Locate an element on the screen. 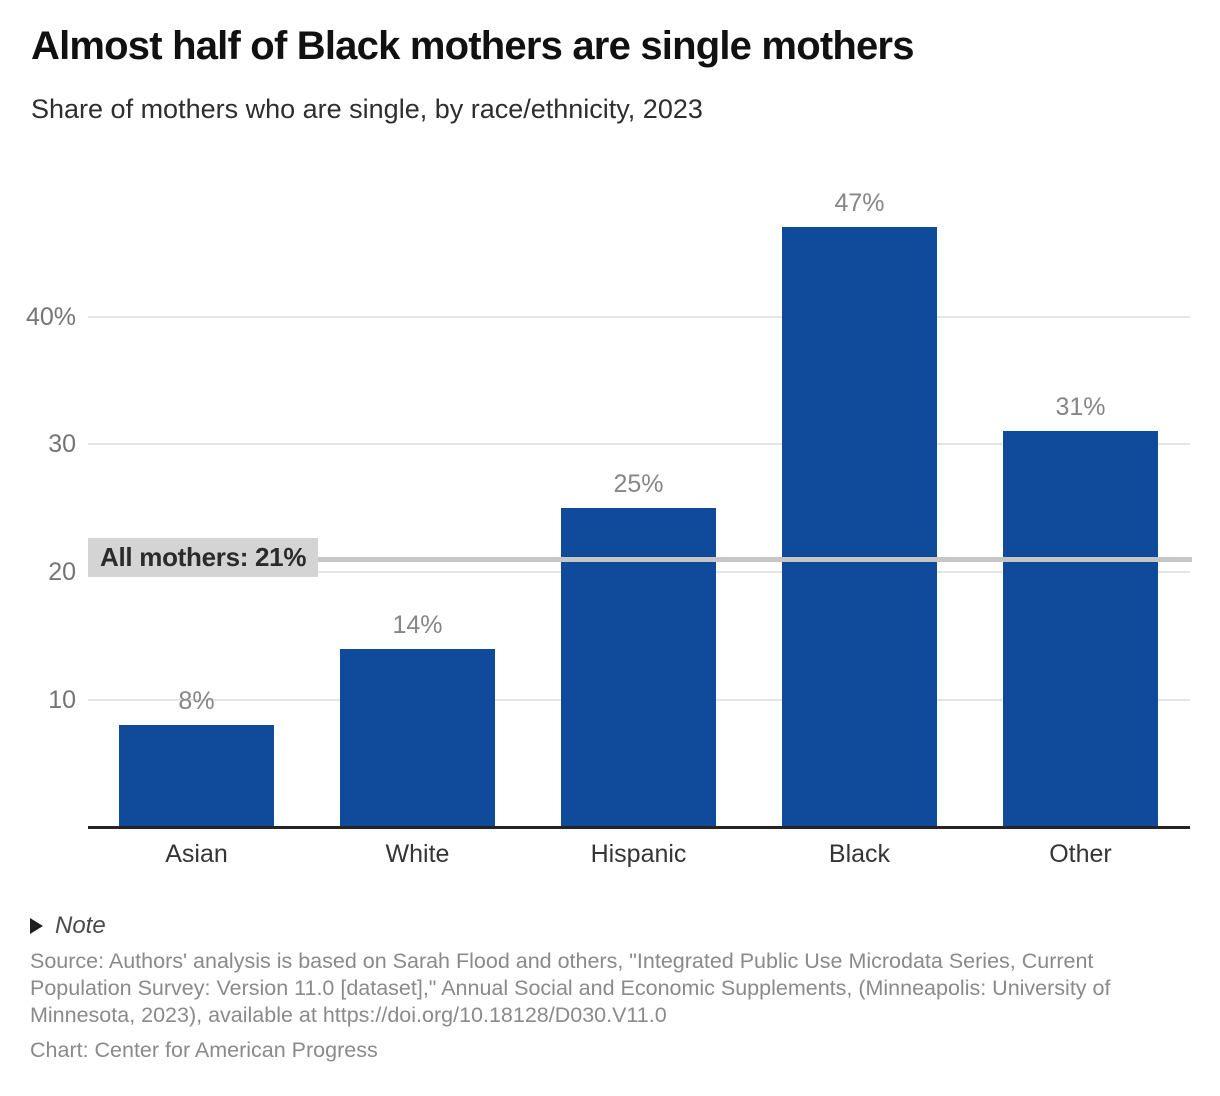 The height and width of the screenshot is (1096, 1220). reference-line-label: All mothers: 21% is located at coordinates (203, 557).